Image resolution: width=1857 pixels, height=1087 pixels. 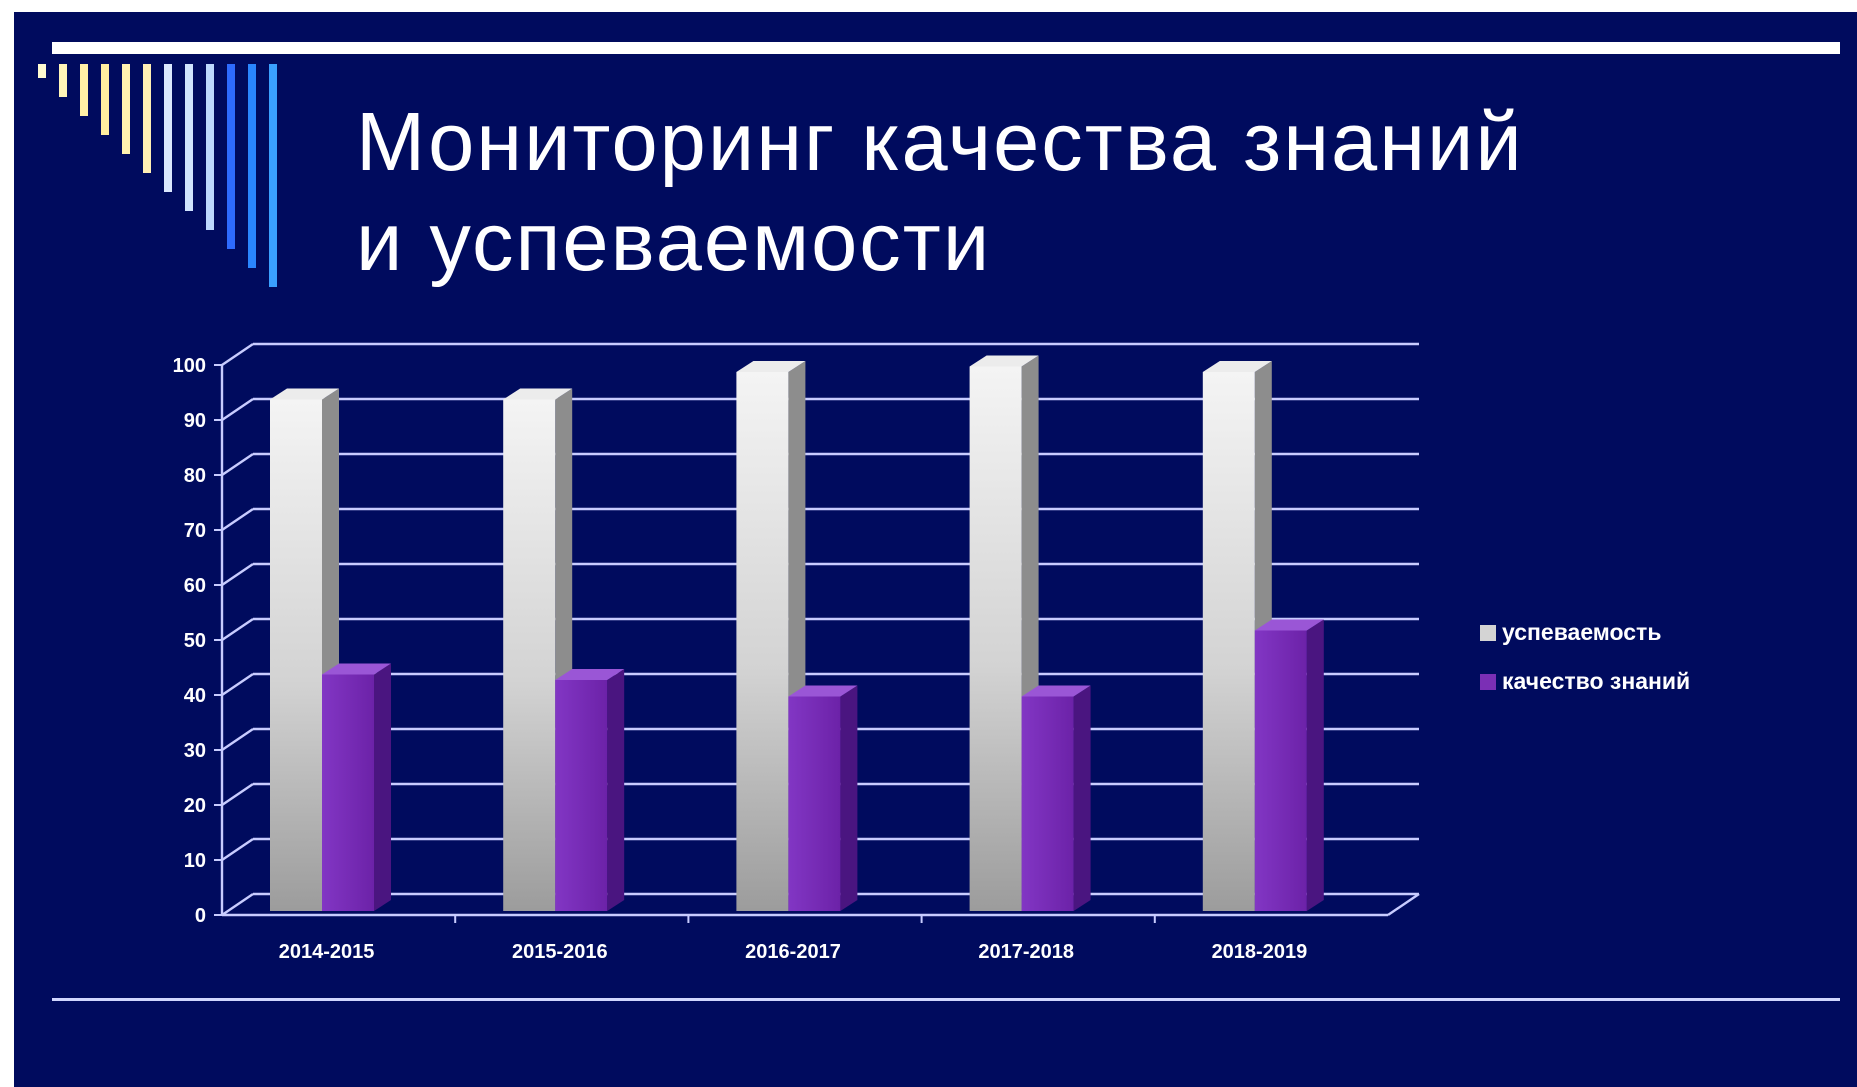 What do you see at coordinates (195, 861) in the screenshot?
I see `y-tick-label: 10` at bounding box center [195, 861].